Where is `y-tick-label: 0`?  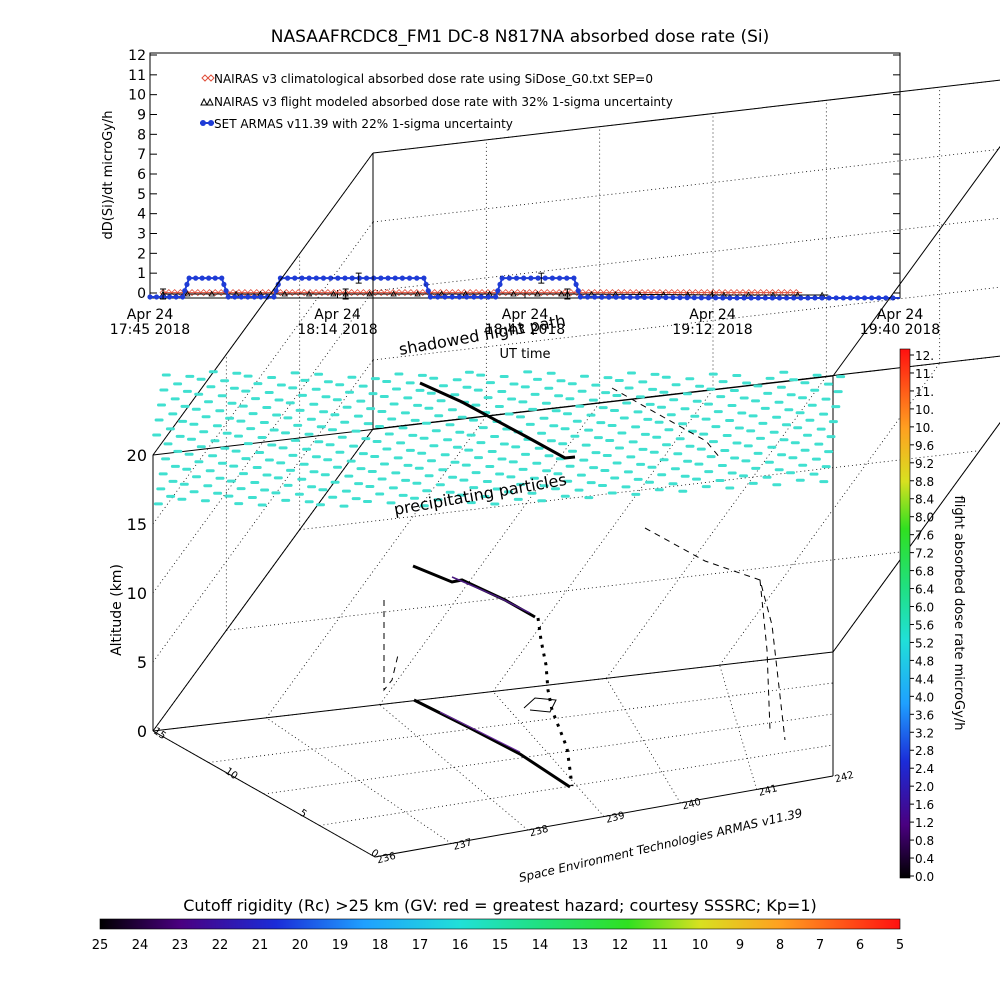
y-tick-label: 0 is located at coordinates (141, 294).